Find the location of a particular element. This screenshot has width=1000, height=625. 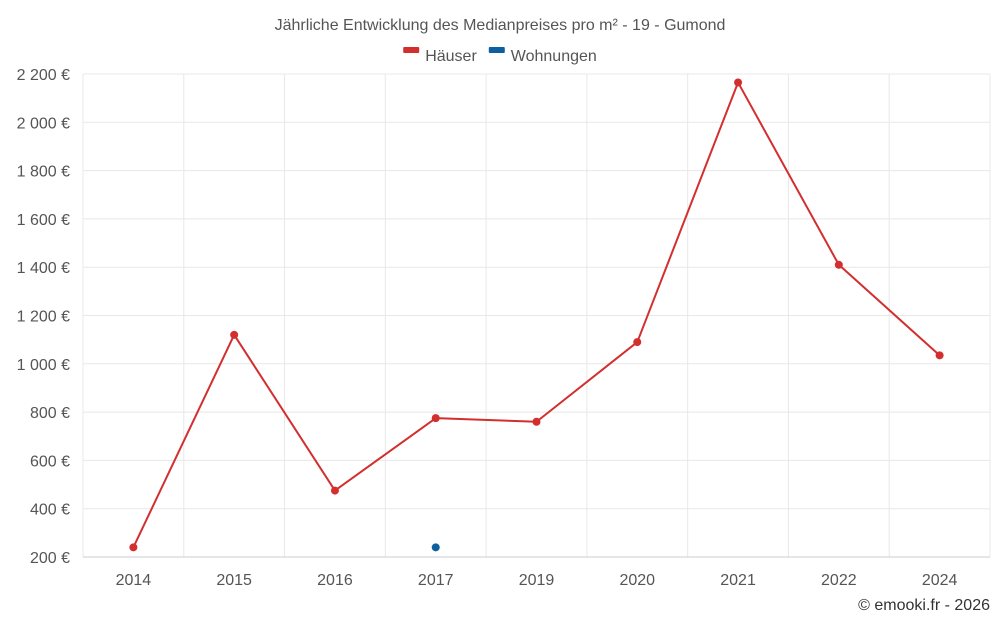

y-tick-label: 1 400 € is located at coordinates (43, 268).